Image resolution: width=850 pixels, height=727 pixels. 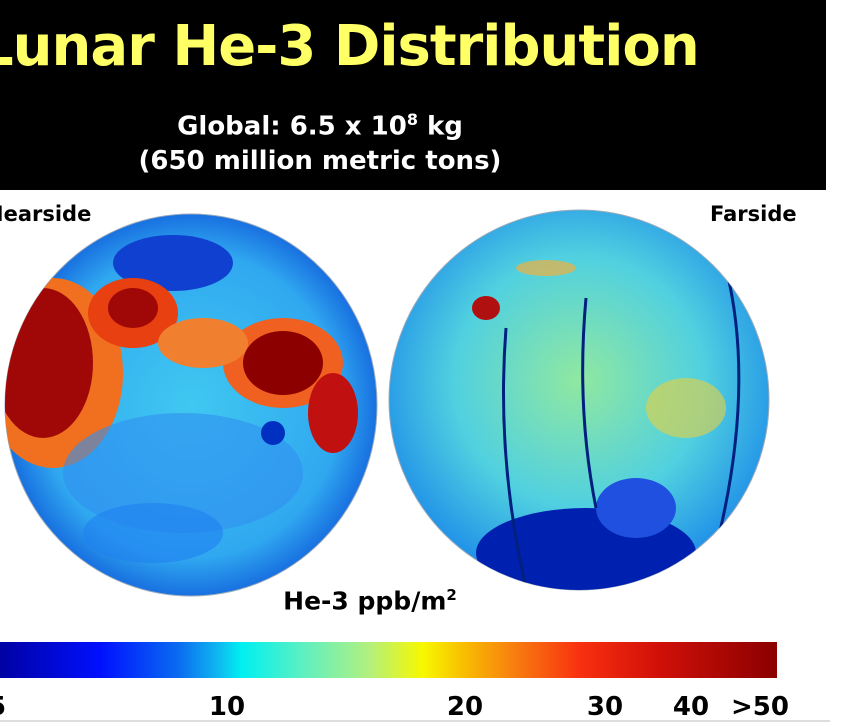 I want to click on colorbar-units: He-3 ppb/m2, so click(x=370, y=600).